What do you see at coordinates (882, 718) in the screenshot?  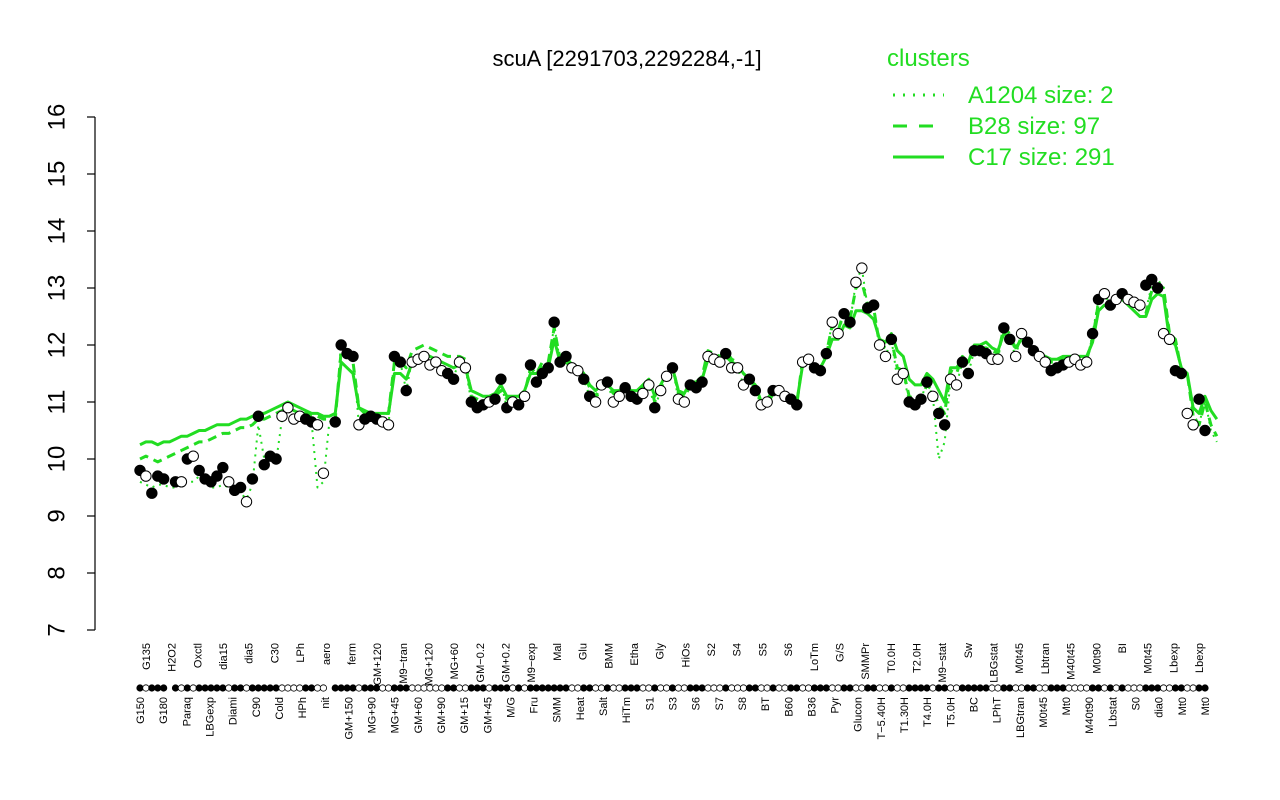 I see `x-category-label: T−5.40H` at bounding box center [882, 718].